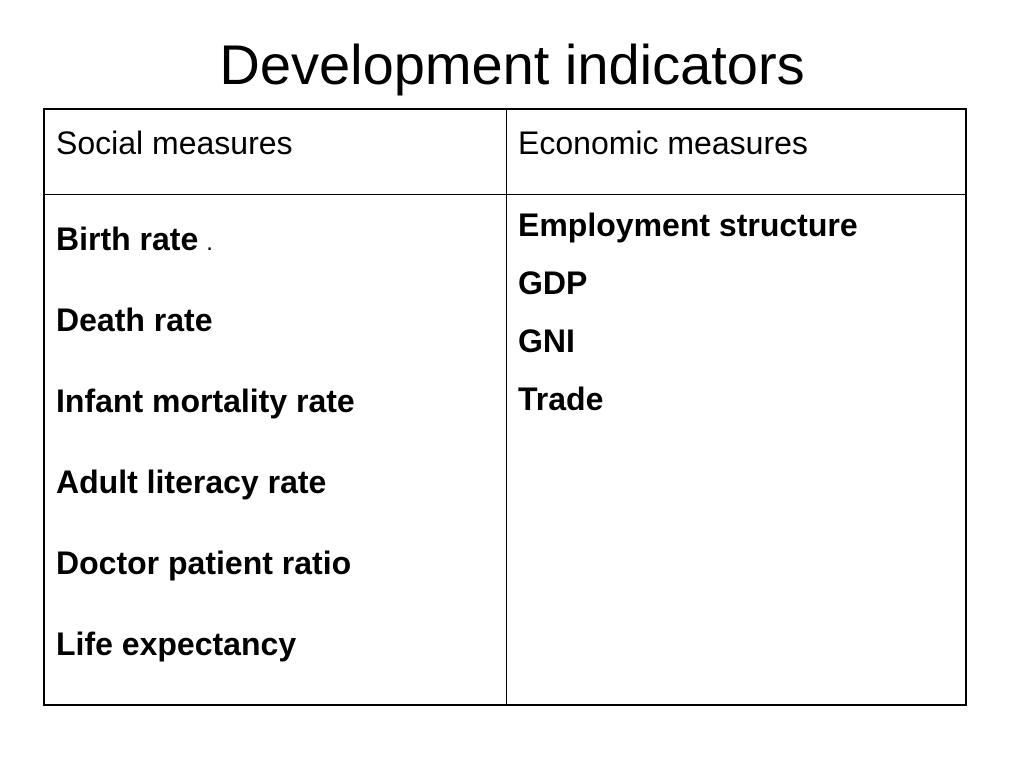 This screenshot has width=1024, height=768. What do you see at coordinates (505, 194) in the screenshot?
I see `header-divider` at bounding box center [505, 194].